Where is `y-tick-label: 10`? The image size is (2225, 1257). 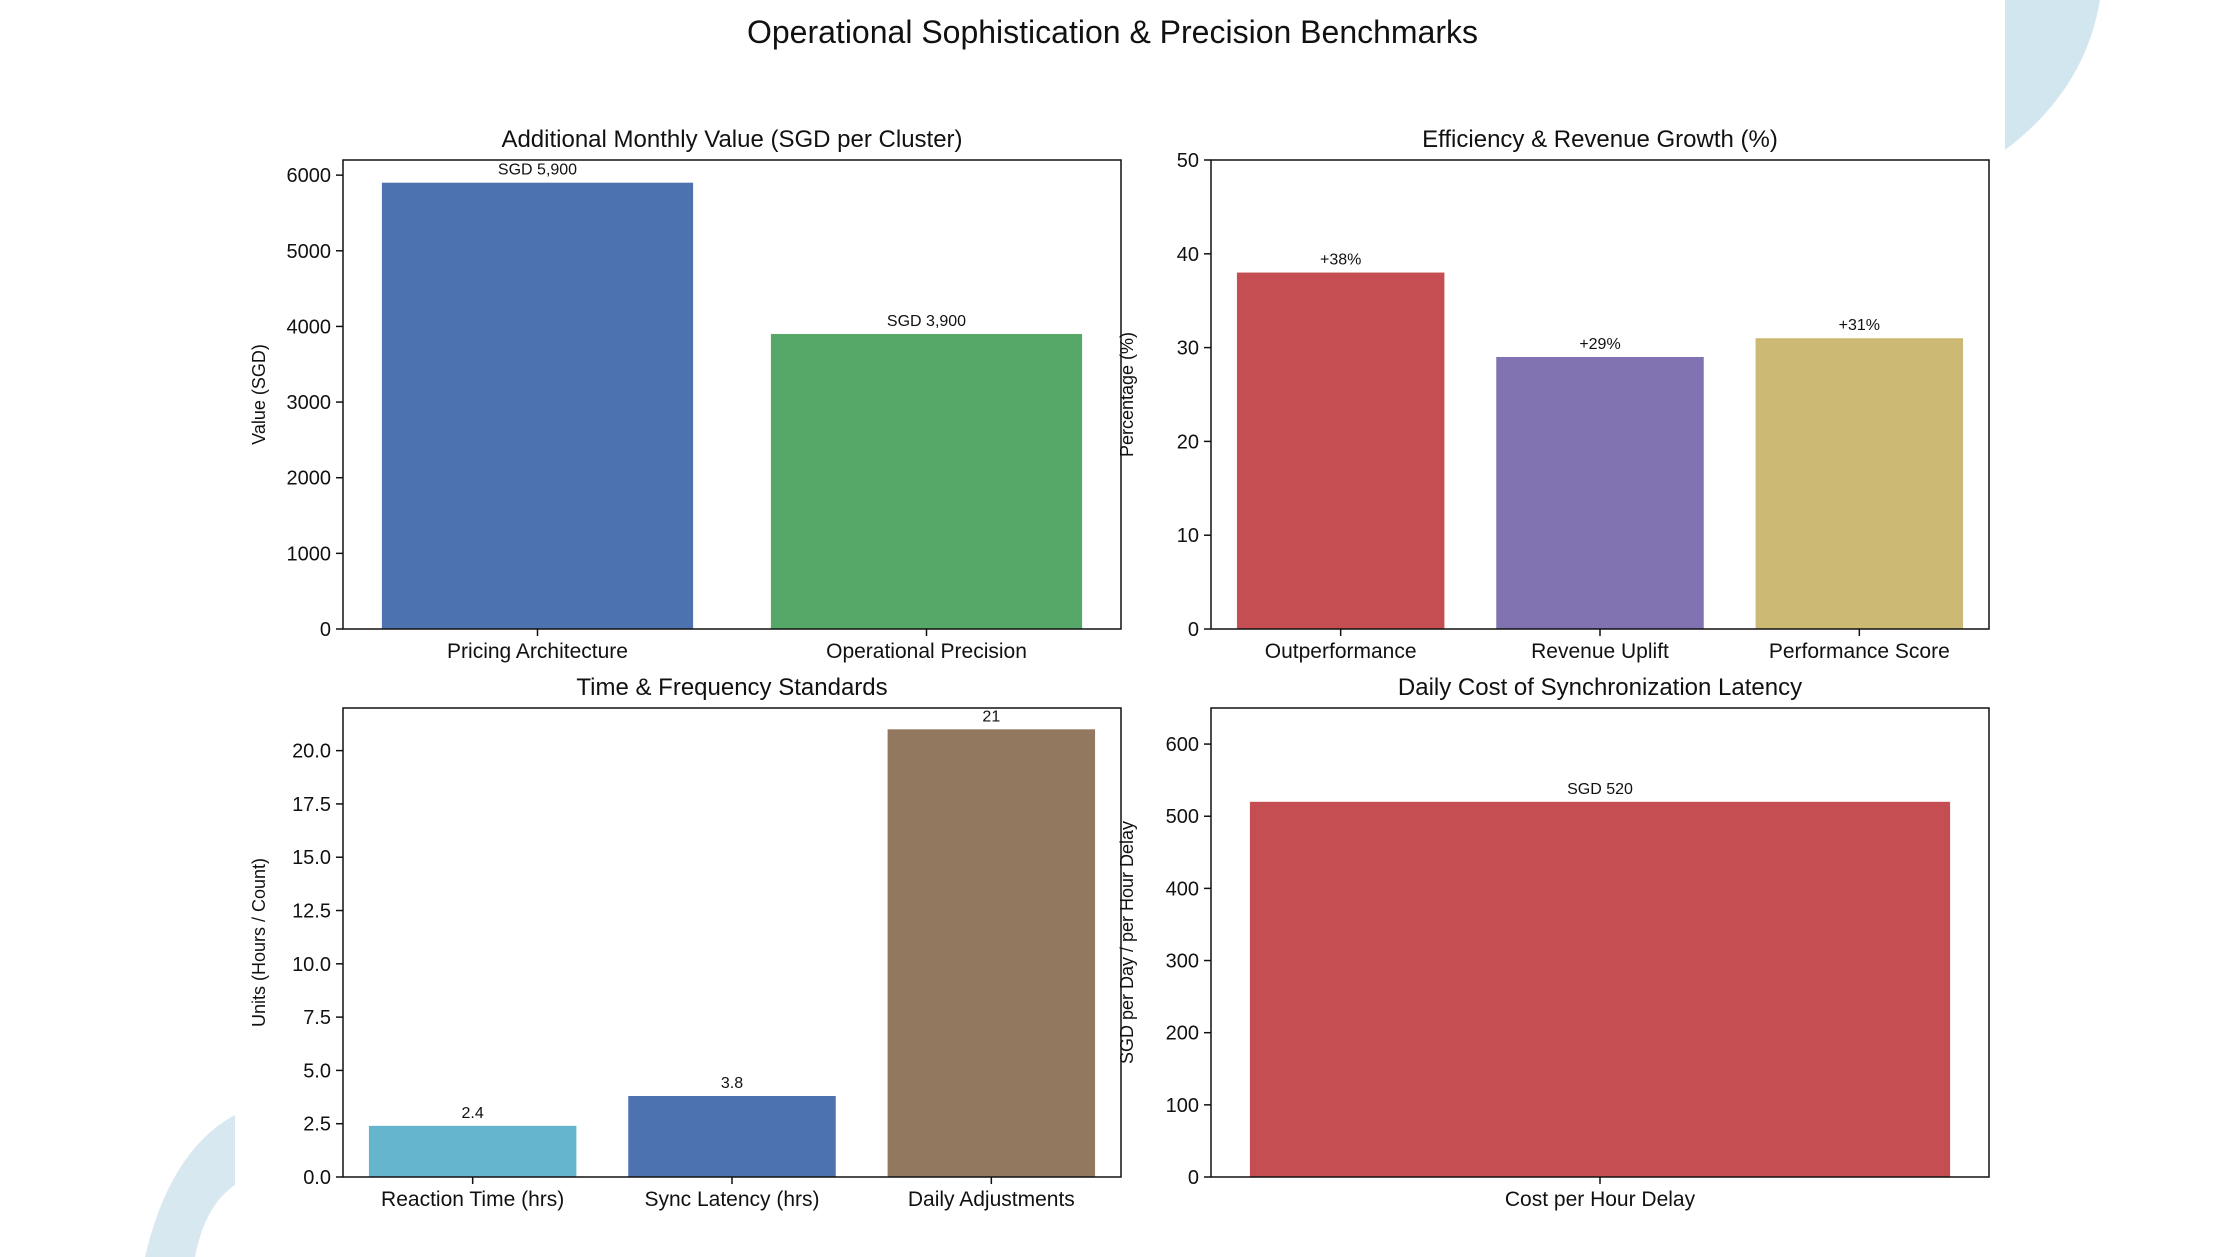
y-tick-label: 10 is located at coordinates (1188, 536).